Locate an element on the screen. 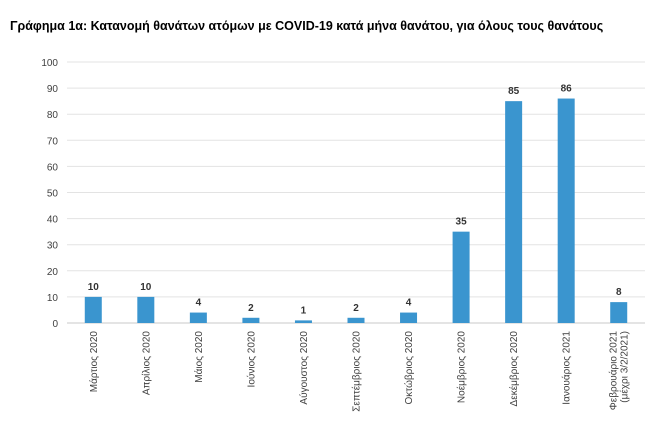 The height and width of the screenshot is (442, 658). x-tick-label-text: Φεβρουάριο 2021(μέχρι 3/2/2021) is located at coordinates (619, 371).